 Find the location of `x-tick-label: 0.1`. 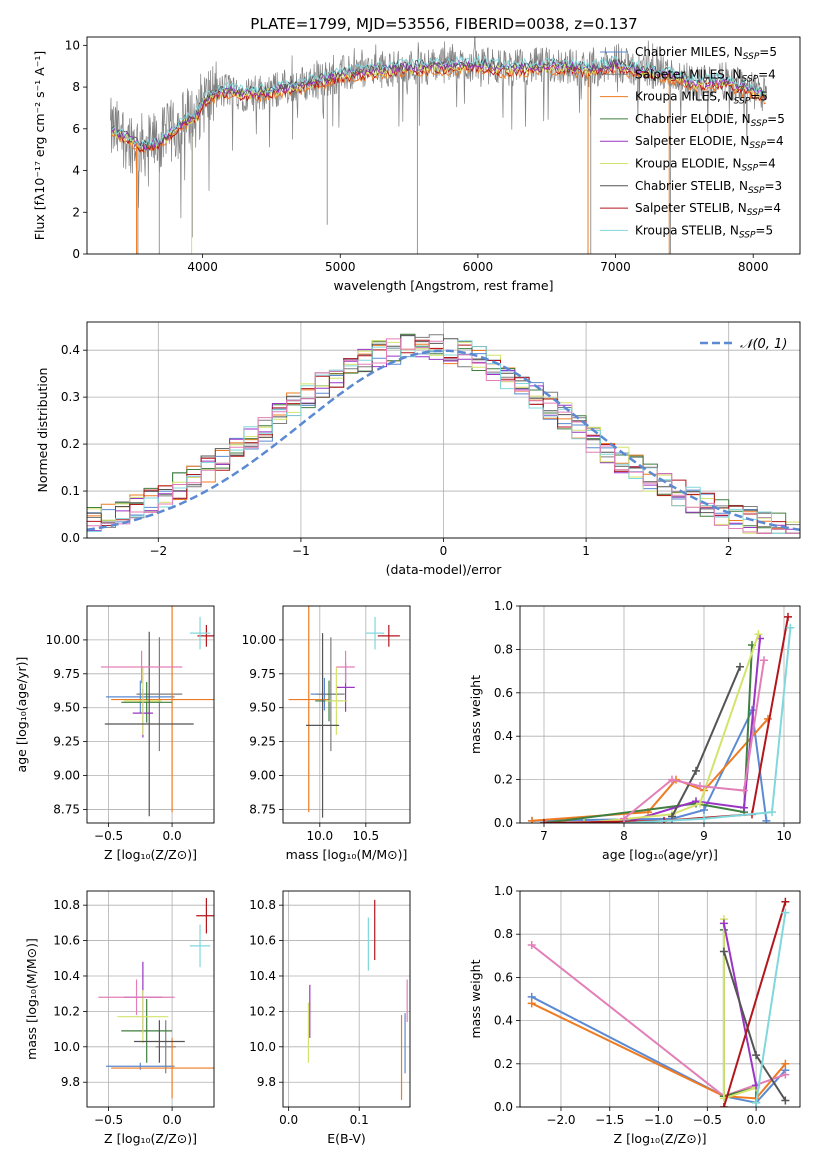

x-tick-label: 0.1 is located at coordinates (359, 1120).